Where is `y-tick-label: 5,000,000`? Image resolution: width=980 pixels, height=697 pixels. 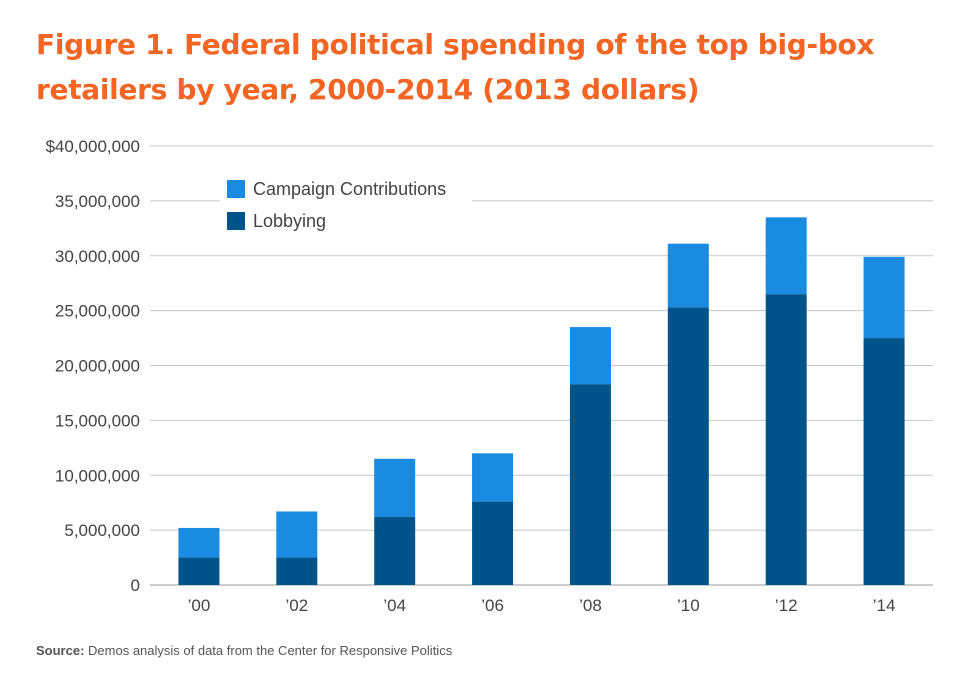
y-tick-label: 5,000,000 is located at coordinates (102, 530).